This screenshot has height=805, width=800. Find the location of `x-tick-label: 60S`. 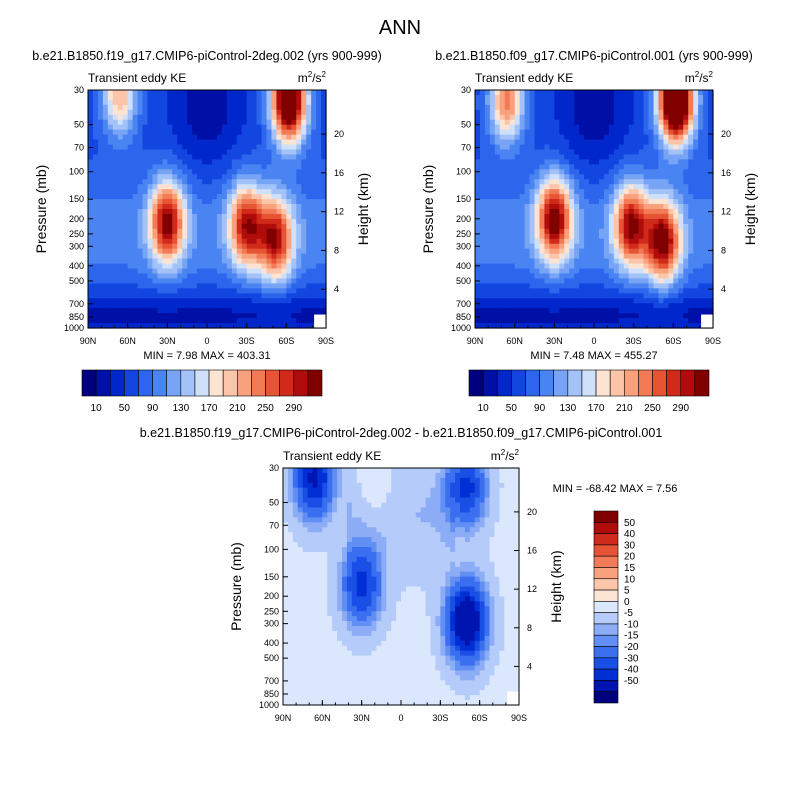

x-tick-label: 60S is located at coordinates (673, 341).